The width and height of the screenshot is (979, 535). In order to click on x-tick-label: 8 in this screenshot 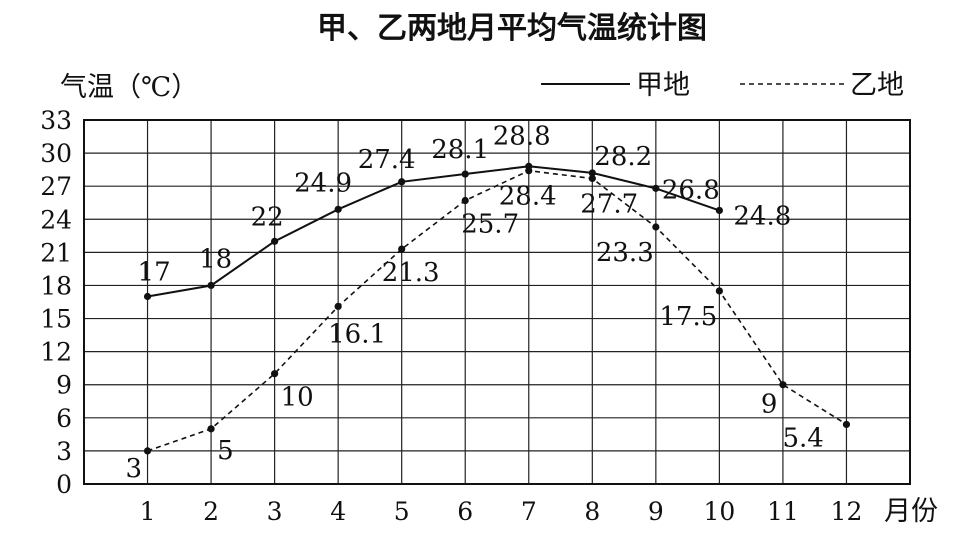, I will do `click(592, 511)`.